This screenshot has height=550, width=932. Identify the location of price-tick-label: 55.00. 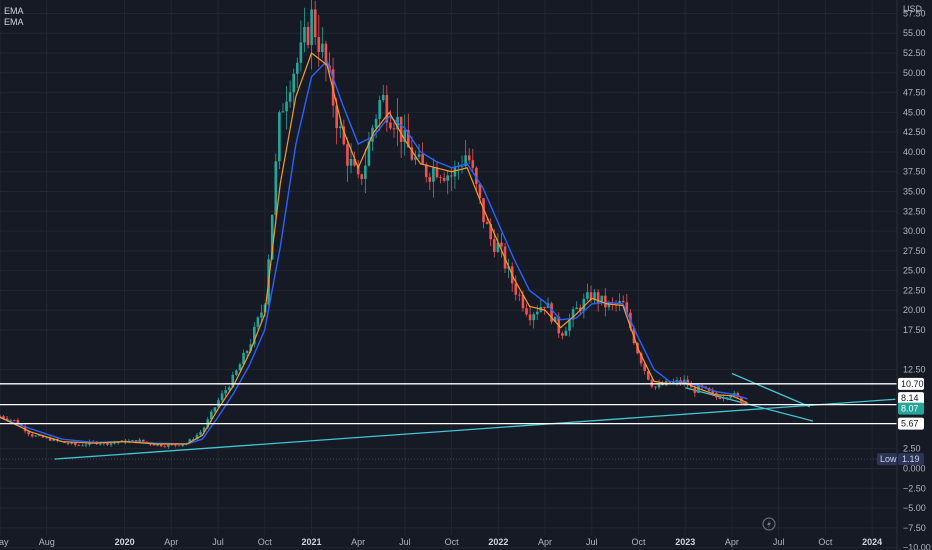
(914, 33).